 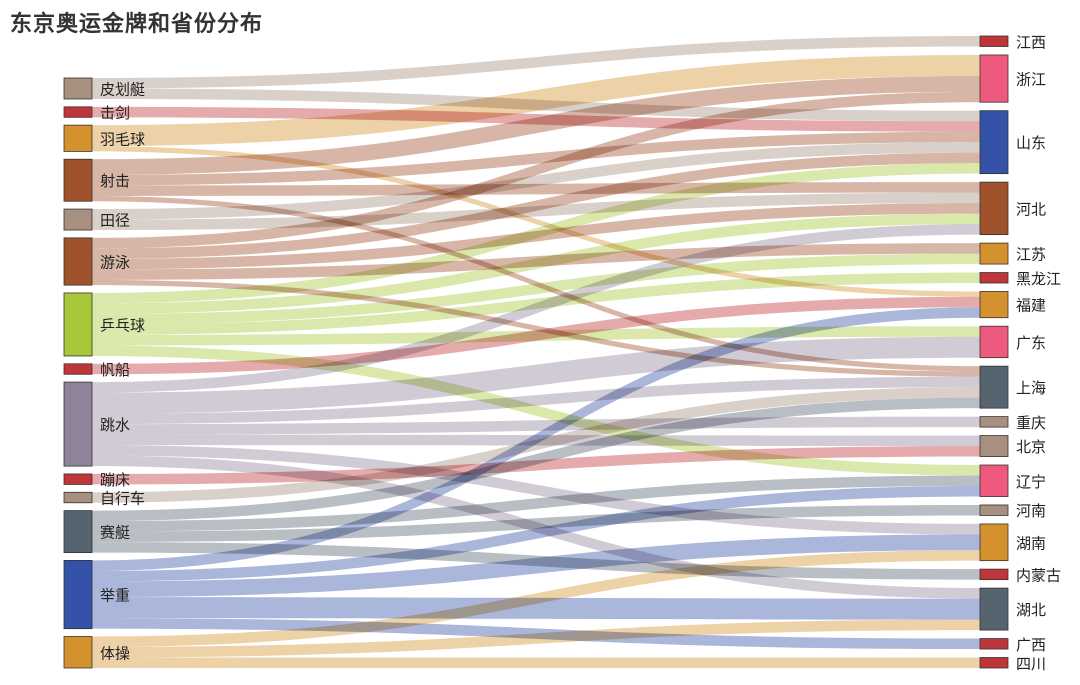 What do you see at coordinates (994, 253) in the screenshot?
I see `target-node-江苏` at bounding box center [994, 253].